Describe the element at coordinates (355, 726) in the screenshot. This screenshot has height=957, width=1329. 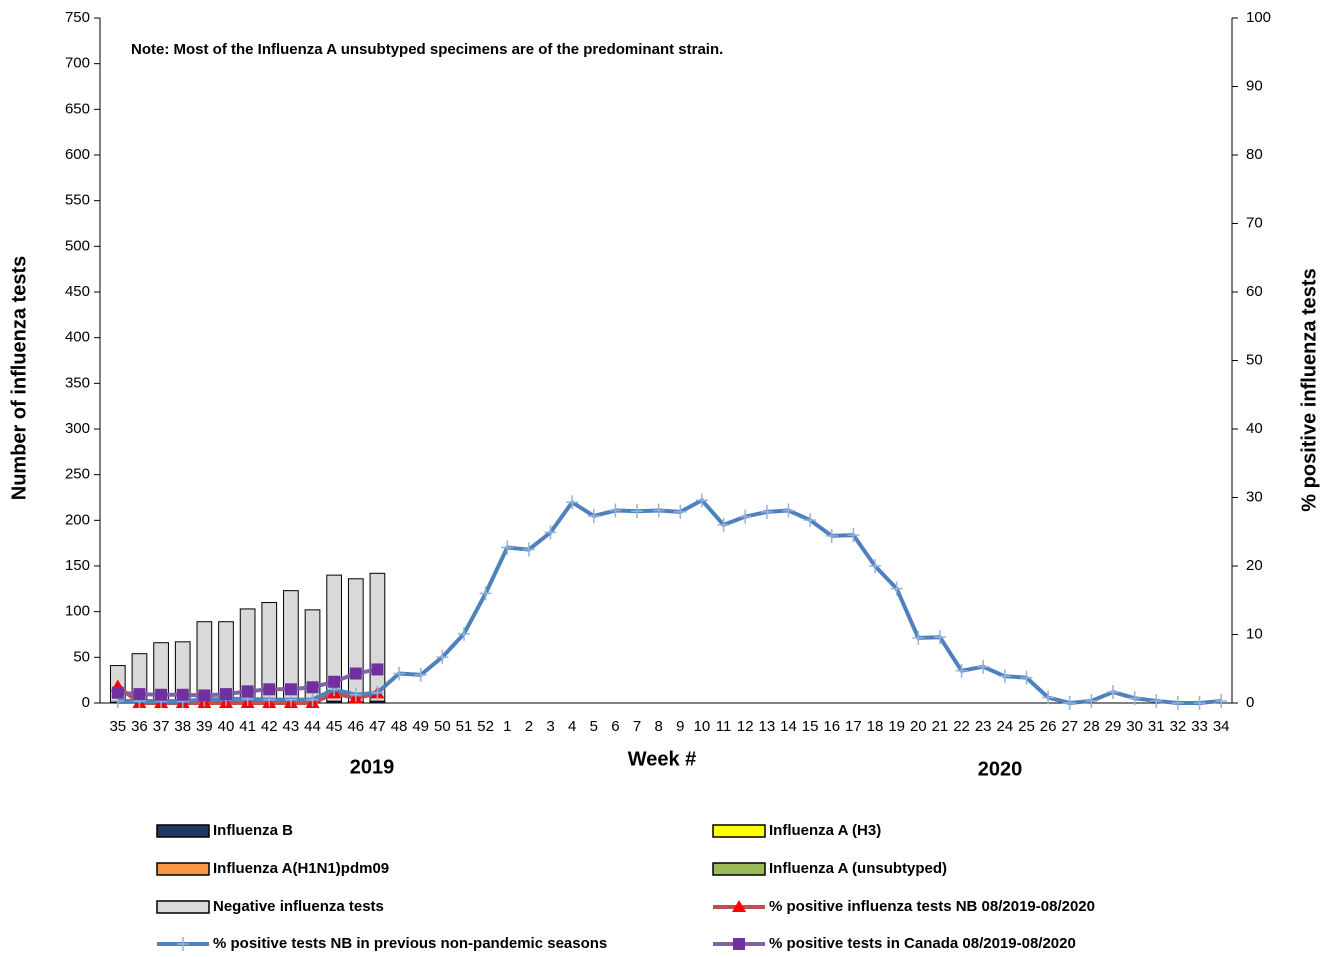
I see `x-tick-label: 46` at that location.